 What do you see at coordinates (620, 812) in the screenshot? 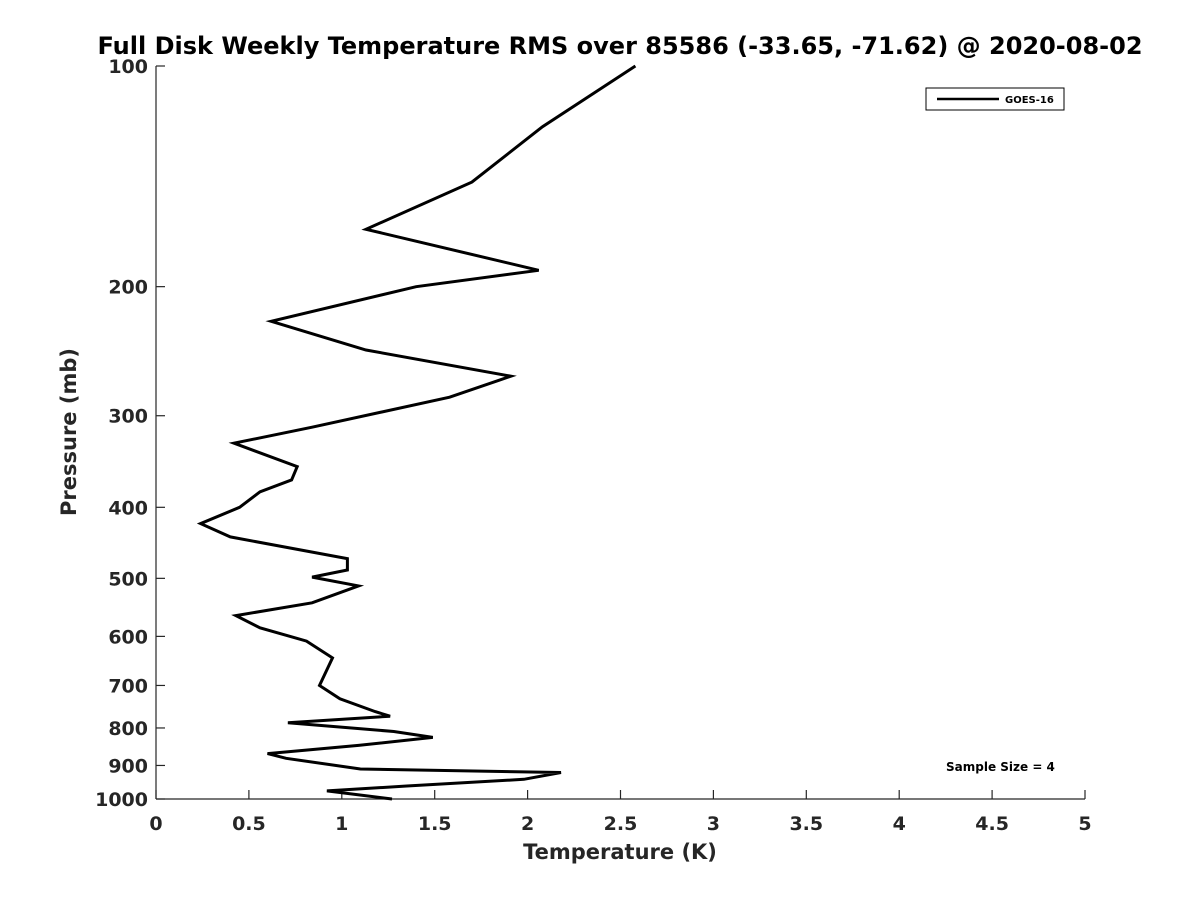
I see `x-axis-ticks: 0 0.5 1 1.5 2 2.5 3 3.5 4 4.5 5` at bounding box center [620, 812].